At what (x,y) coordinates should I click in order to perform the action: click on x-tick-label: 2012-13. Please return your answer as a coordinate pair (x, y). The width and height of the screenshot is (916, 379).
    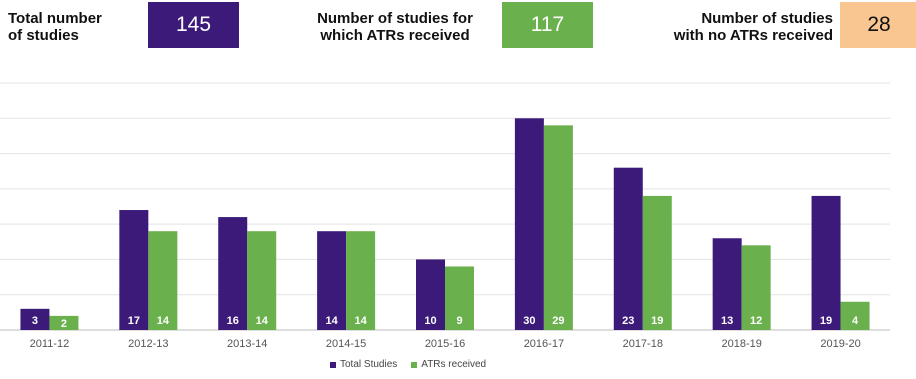
    Looking at the image, I should click on (148, 344).